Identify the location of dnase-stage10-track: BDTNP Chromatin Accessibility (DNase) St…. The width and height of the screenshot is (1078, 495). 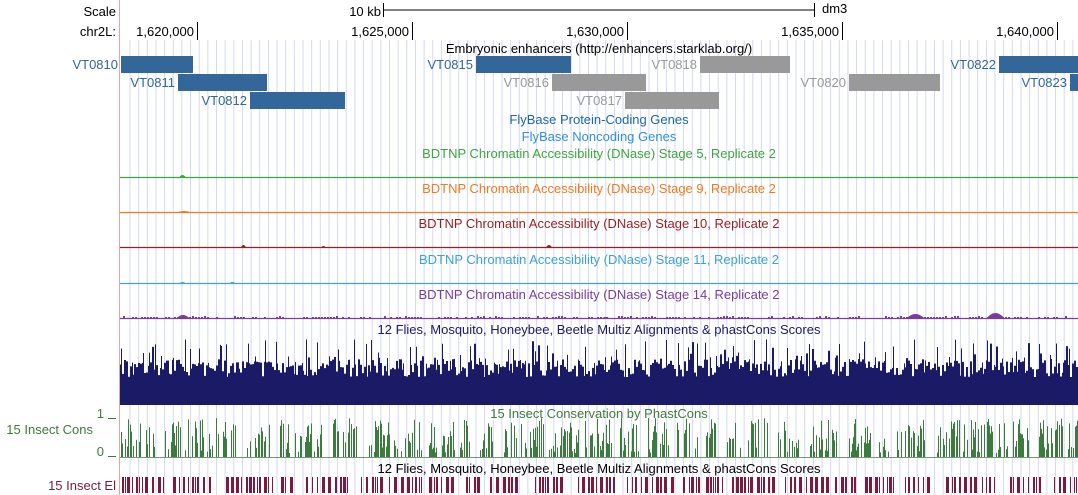
(599, 232).